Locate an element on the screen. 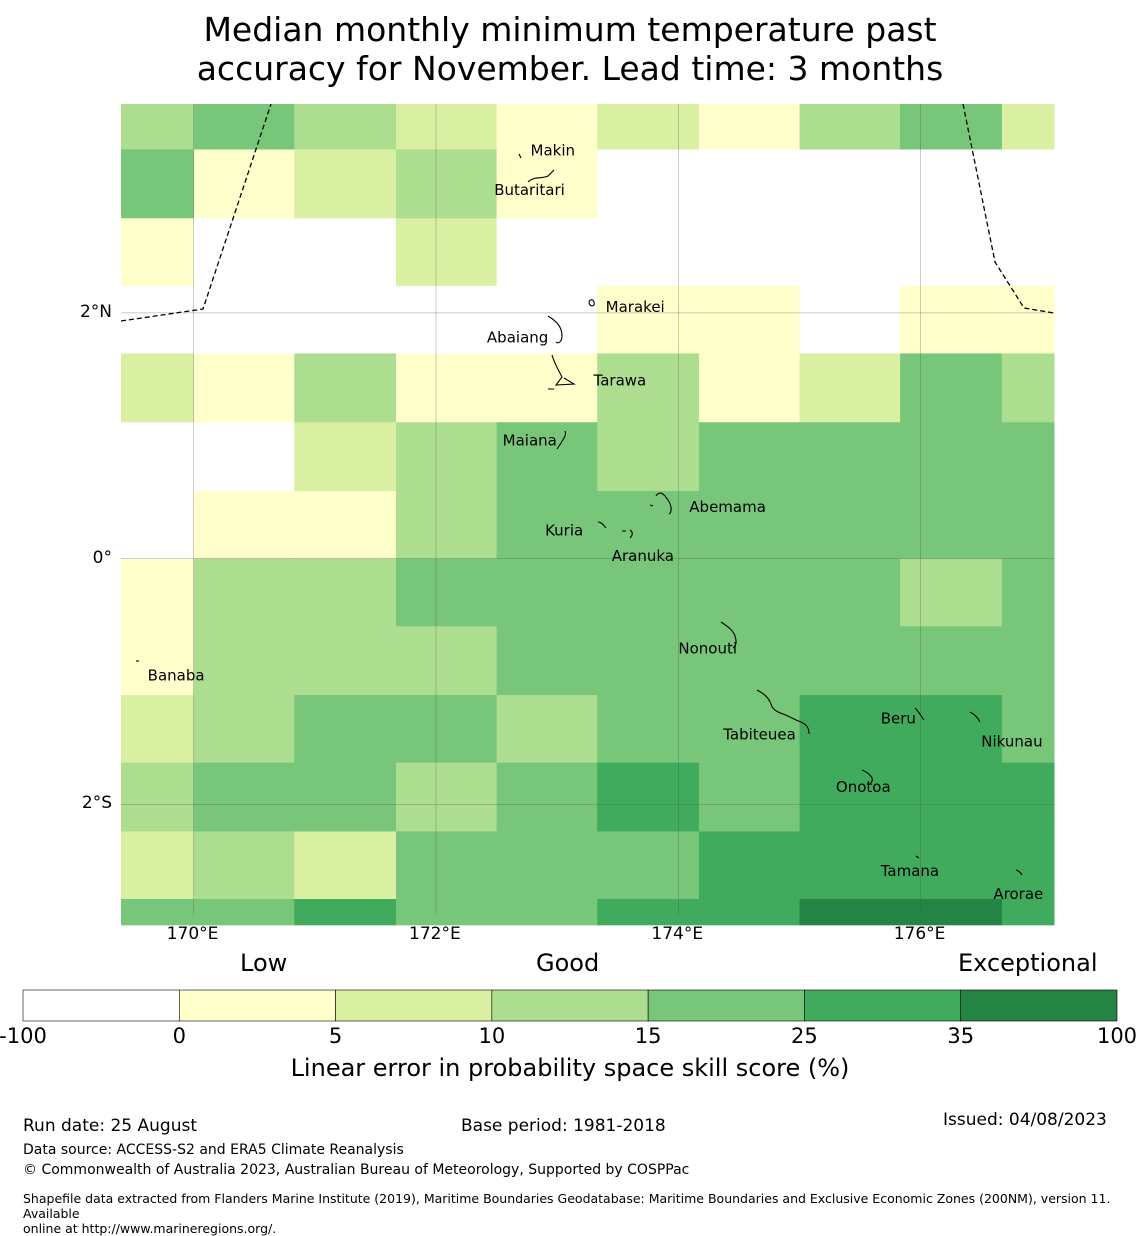 This screenshot has height=1236, width=1140. island-nonouti is located at coordinates (728, 635).